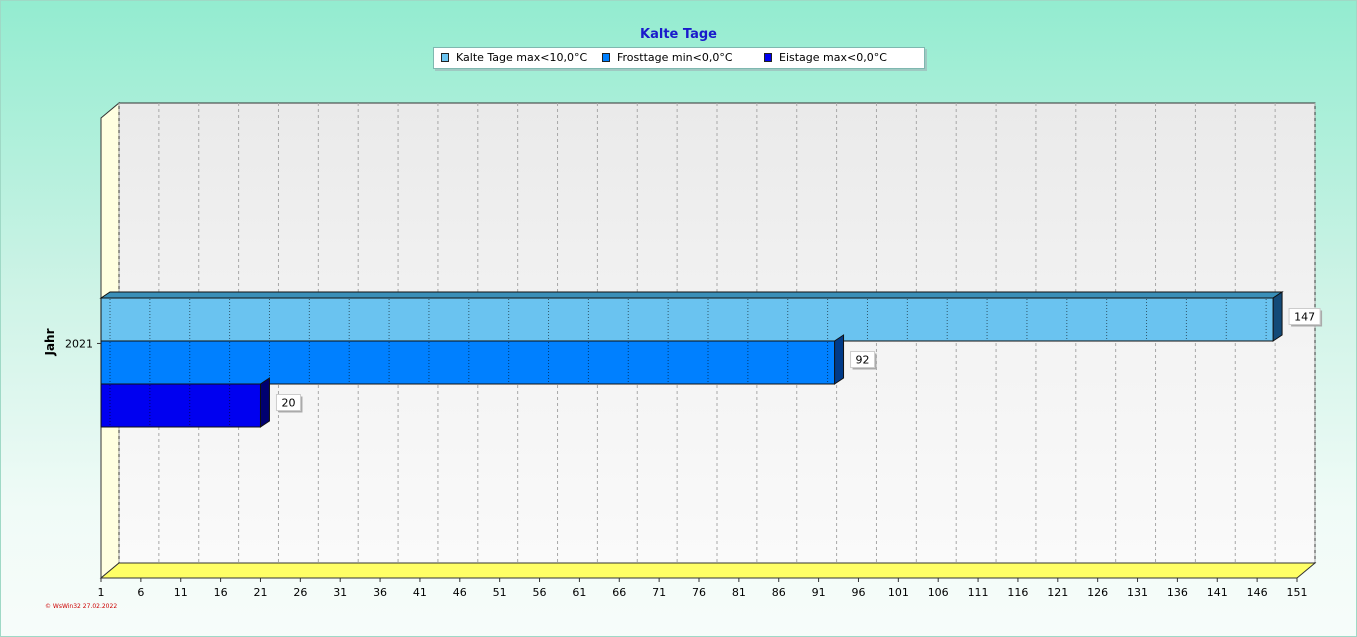 The width and height of the screenshot is (1357, 637). I want to click on floor, so click(708, 570).